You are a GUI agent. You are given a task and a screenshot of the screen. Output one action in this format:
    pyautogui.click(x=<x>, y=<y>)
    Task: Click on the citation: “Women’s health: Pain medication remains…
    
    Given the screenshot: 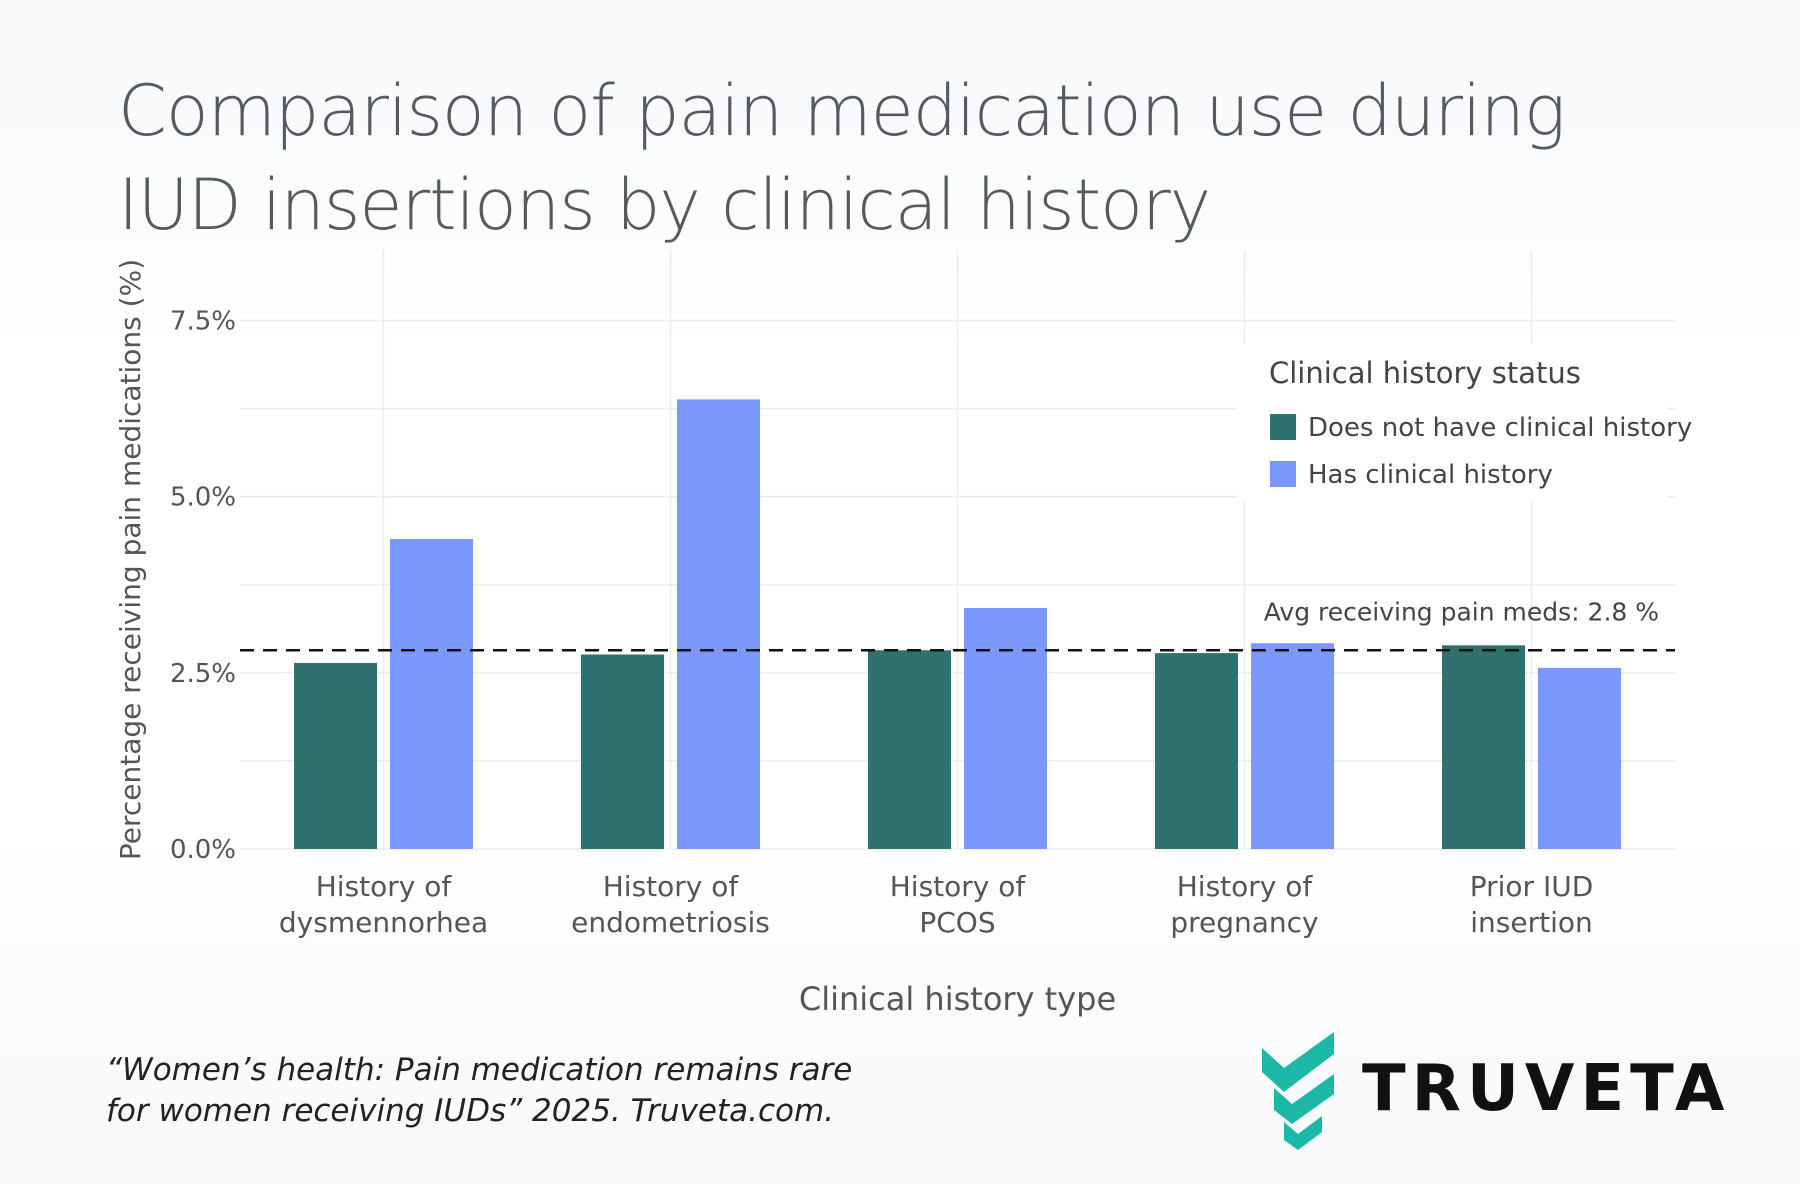 What is the action you would take?
    pyautogui.click(x=479, y=1090)
    